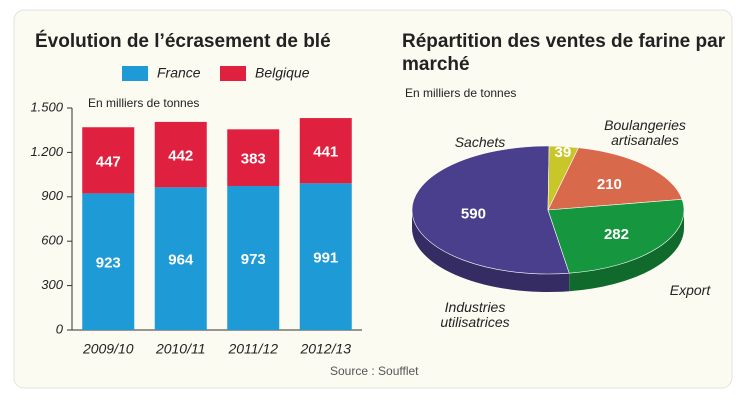 The width and height of the screenshot is (747, 406). I want to click on legend-label: France, so click(179, 73).